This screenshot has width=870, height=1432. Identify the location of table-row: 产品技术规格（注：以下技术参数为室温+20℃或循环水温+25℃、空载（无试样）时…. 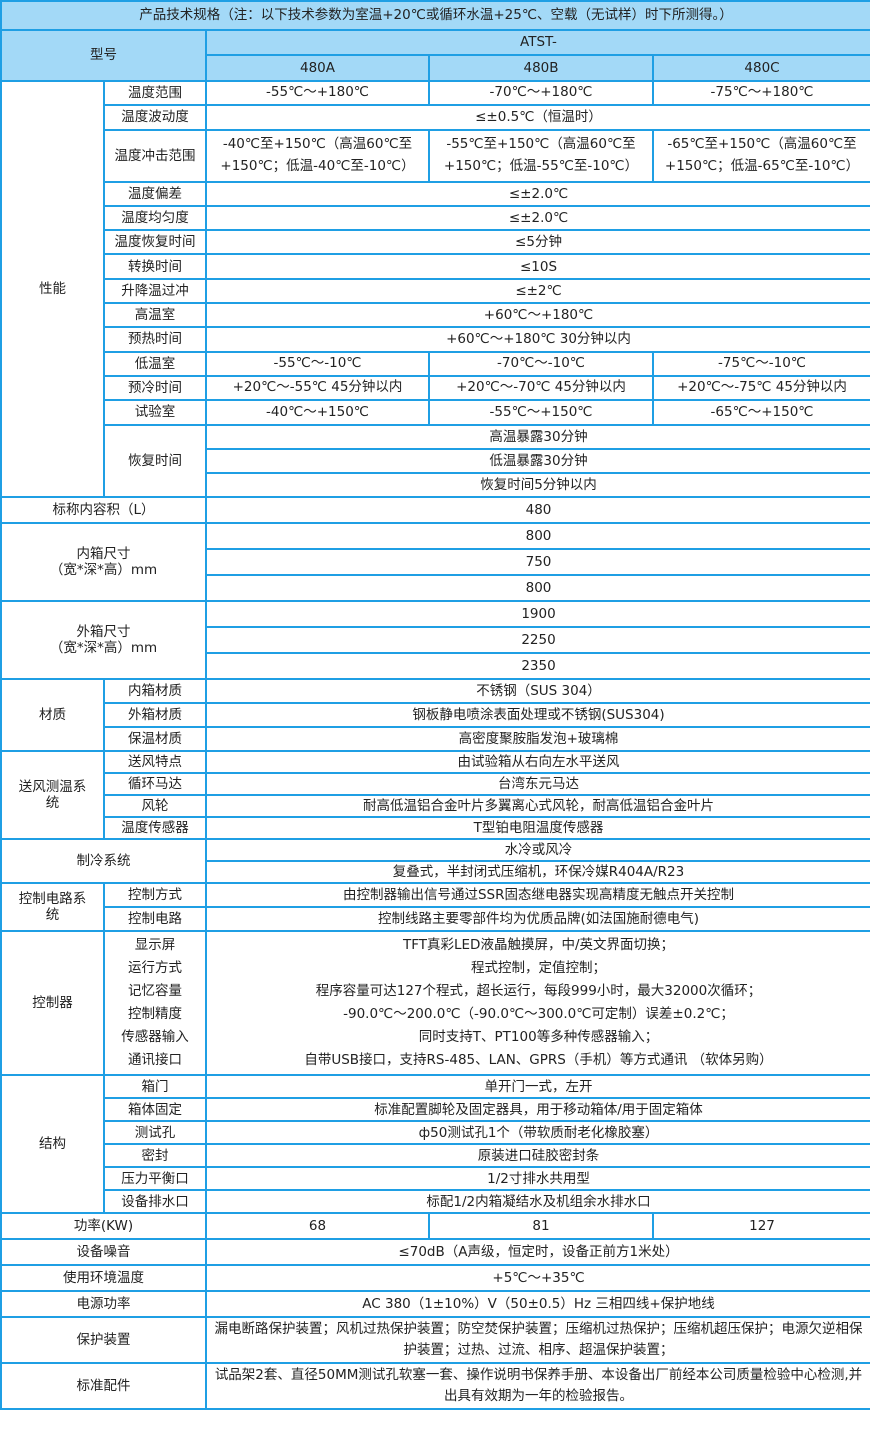
(435, 15).